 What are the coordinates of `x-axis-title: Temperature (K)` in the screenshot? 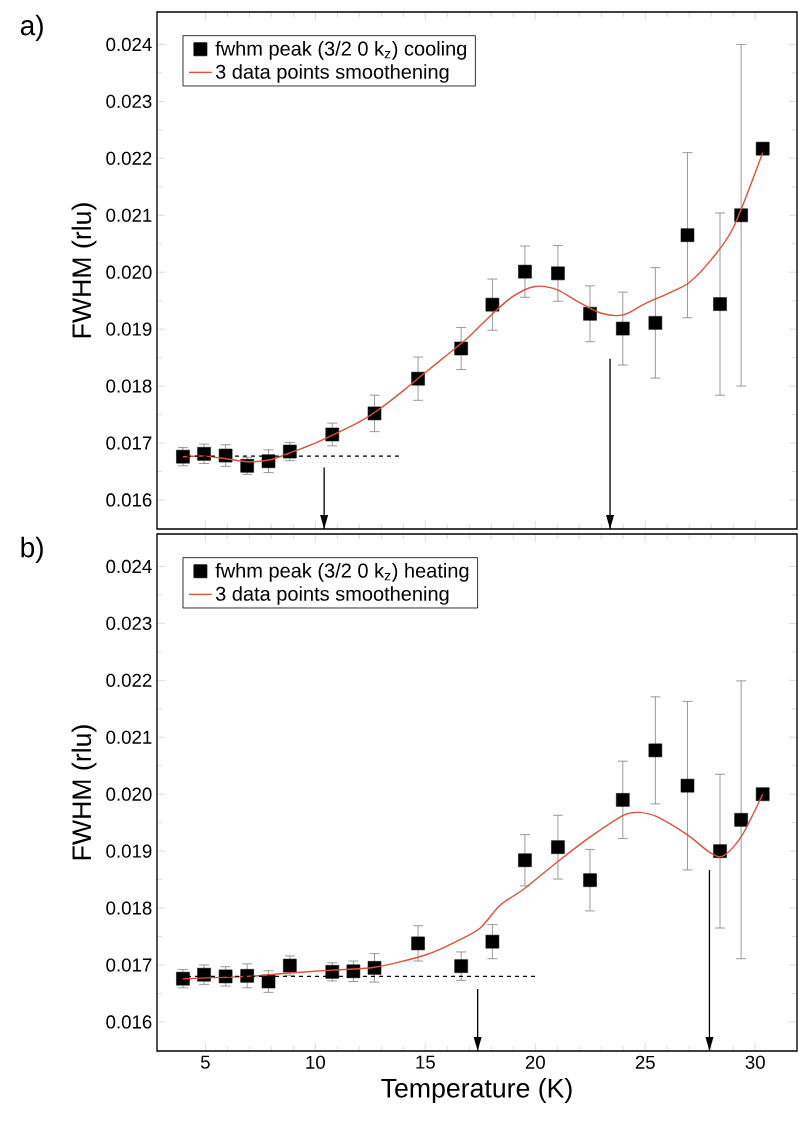 It's located at (476, 1090).